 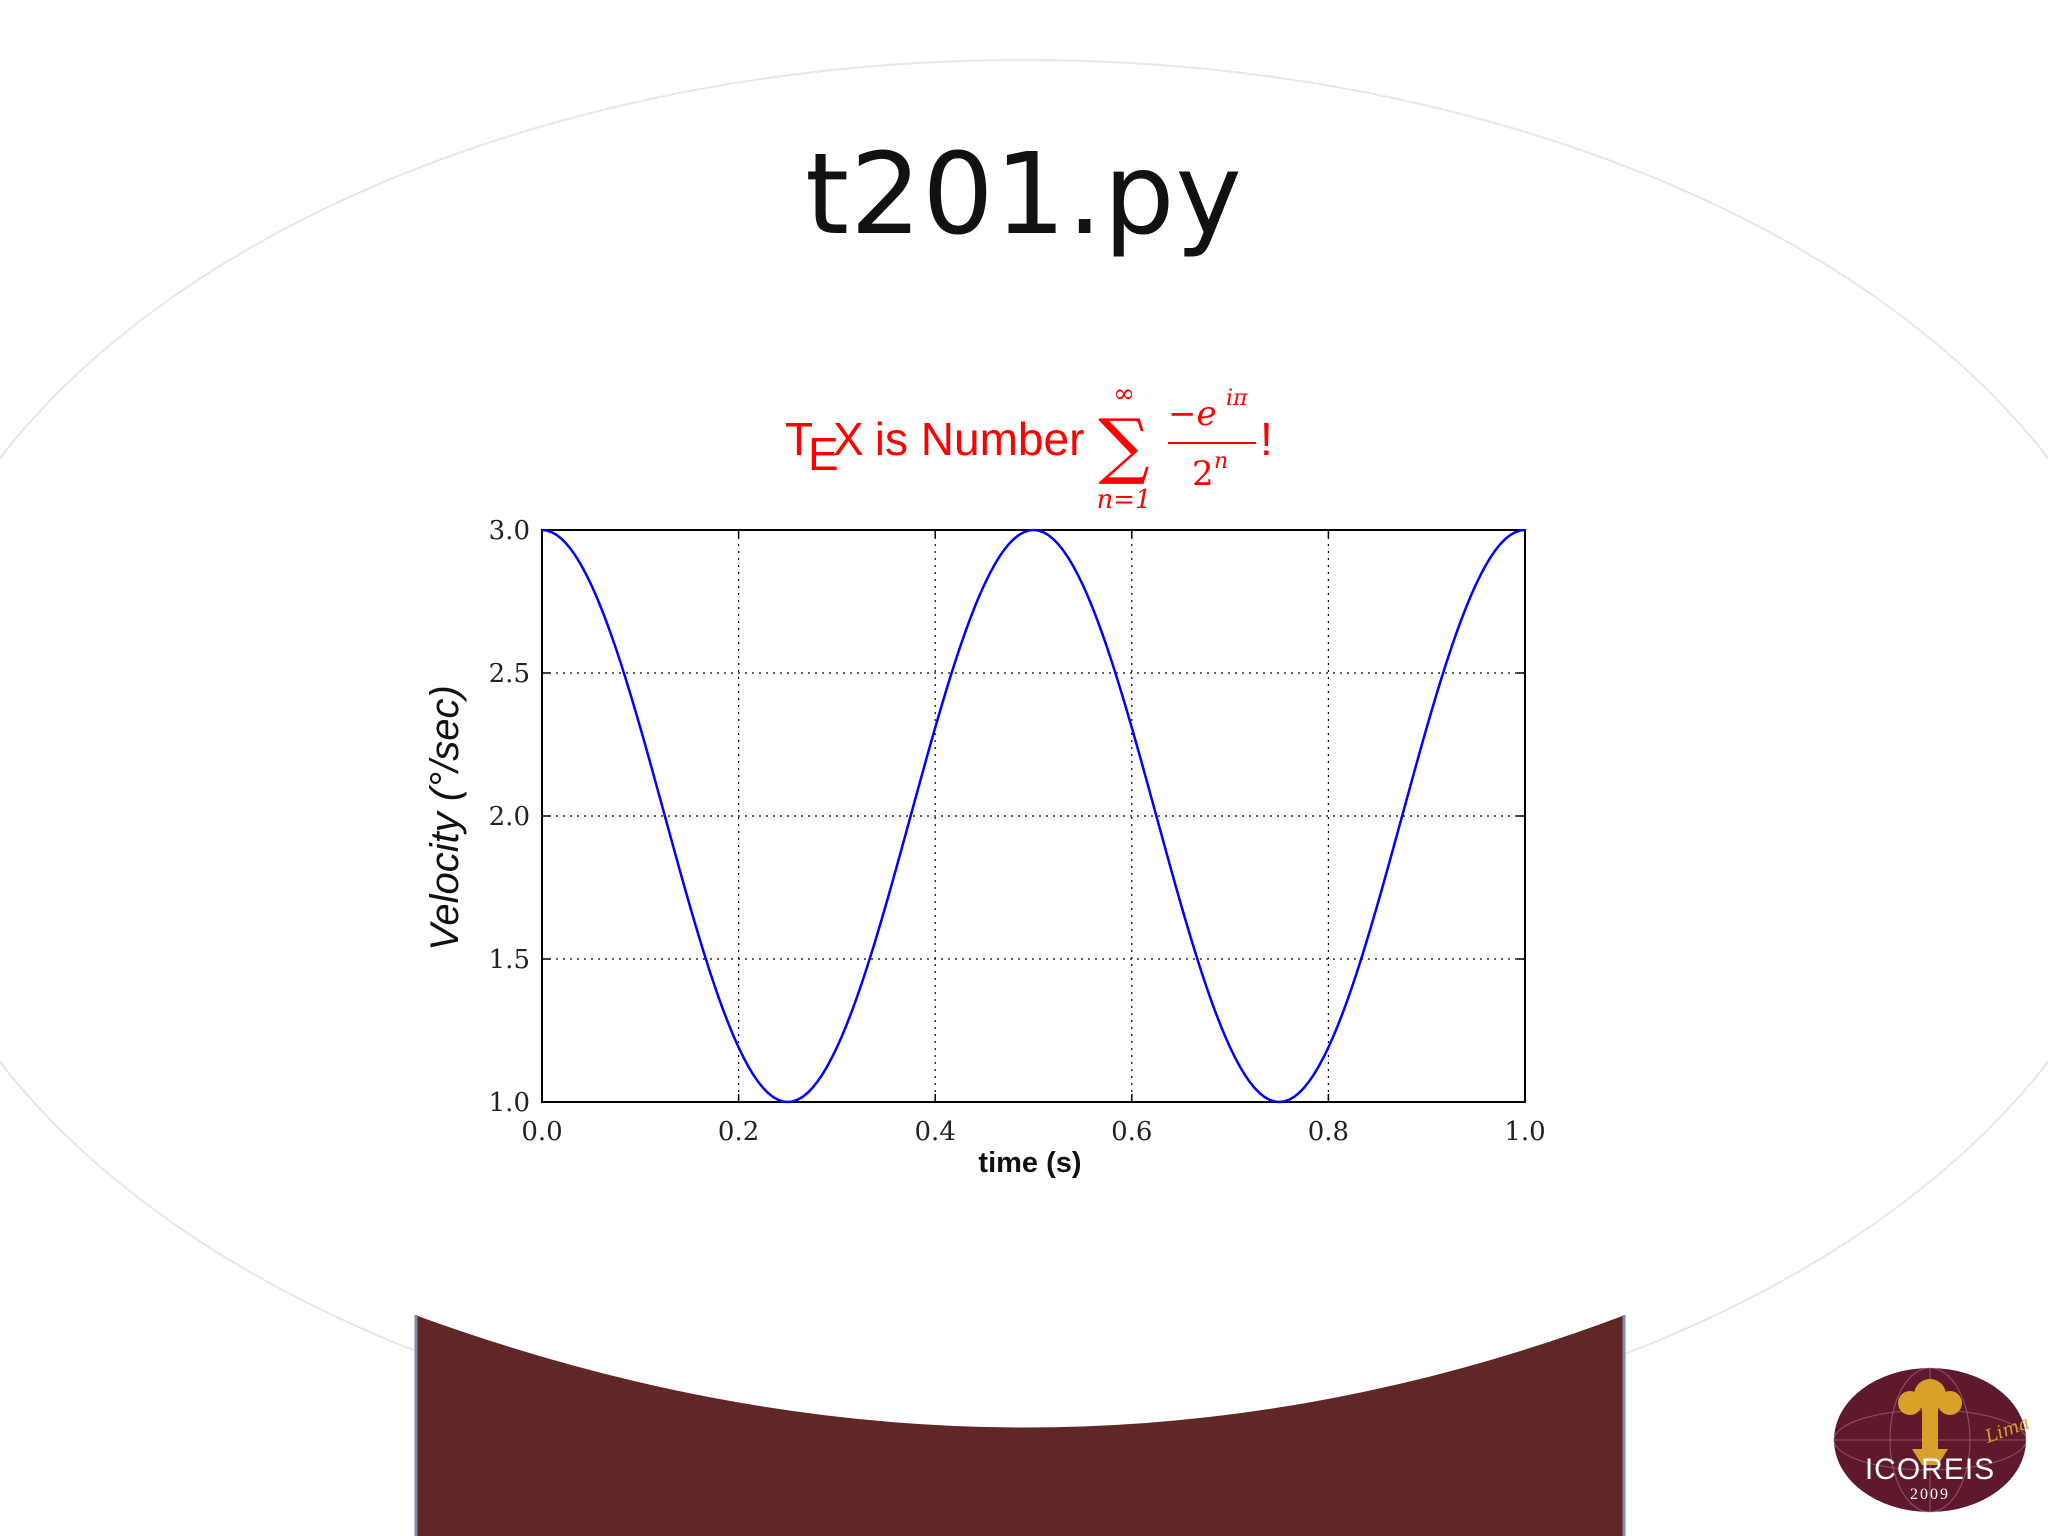 What do you see at coordinates (979, 439) in the screenshot?
I see `title-text: is Number` at bounding box center [979, 439].